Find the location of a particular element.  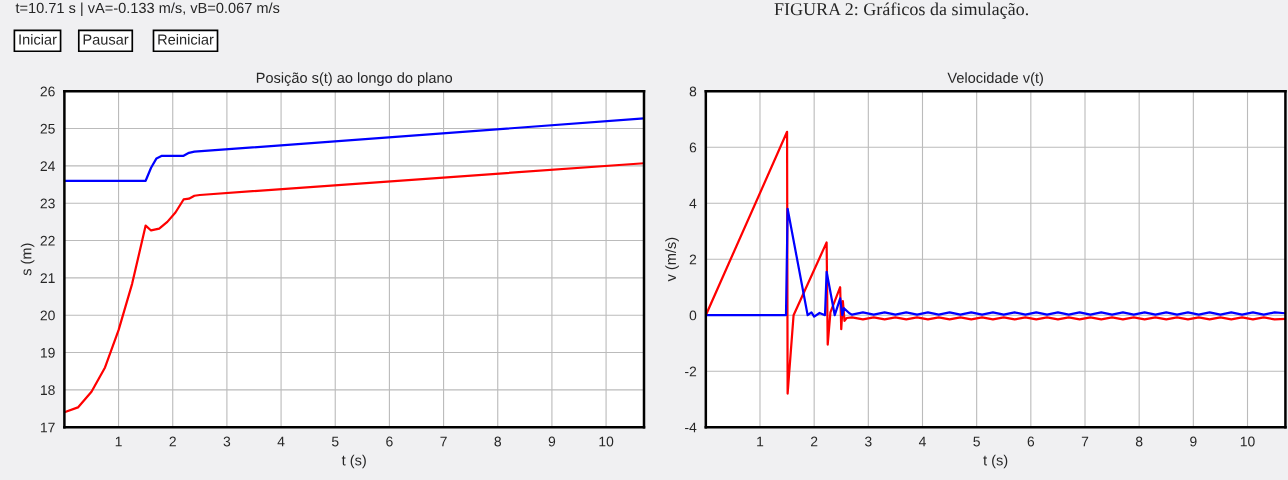

y-tick-label: 23 is located at coordinates (47, 203).